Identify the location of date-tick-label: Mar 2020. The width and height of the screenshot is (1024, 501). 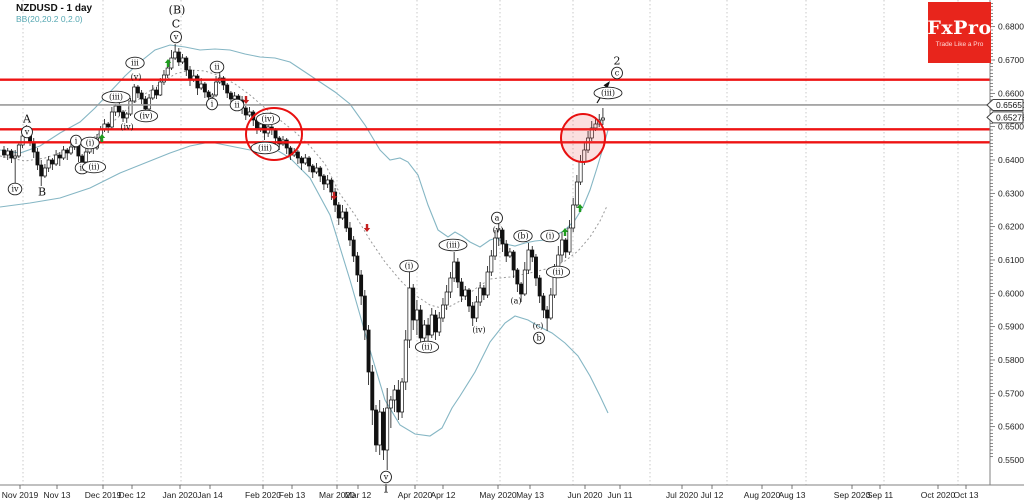
(337, 495).